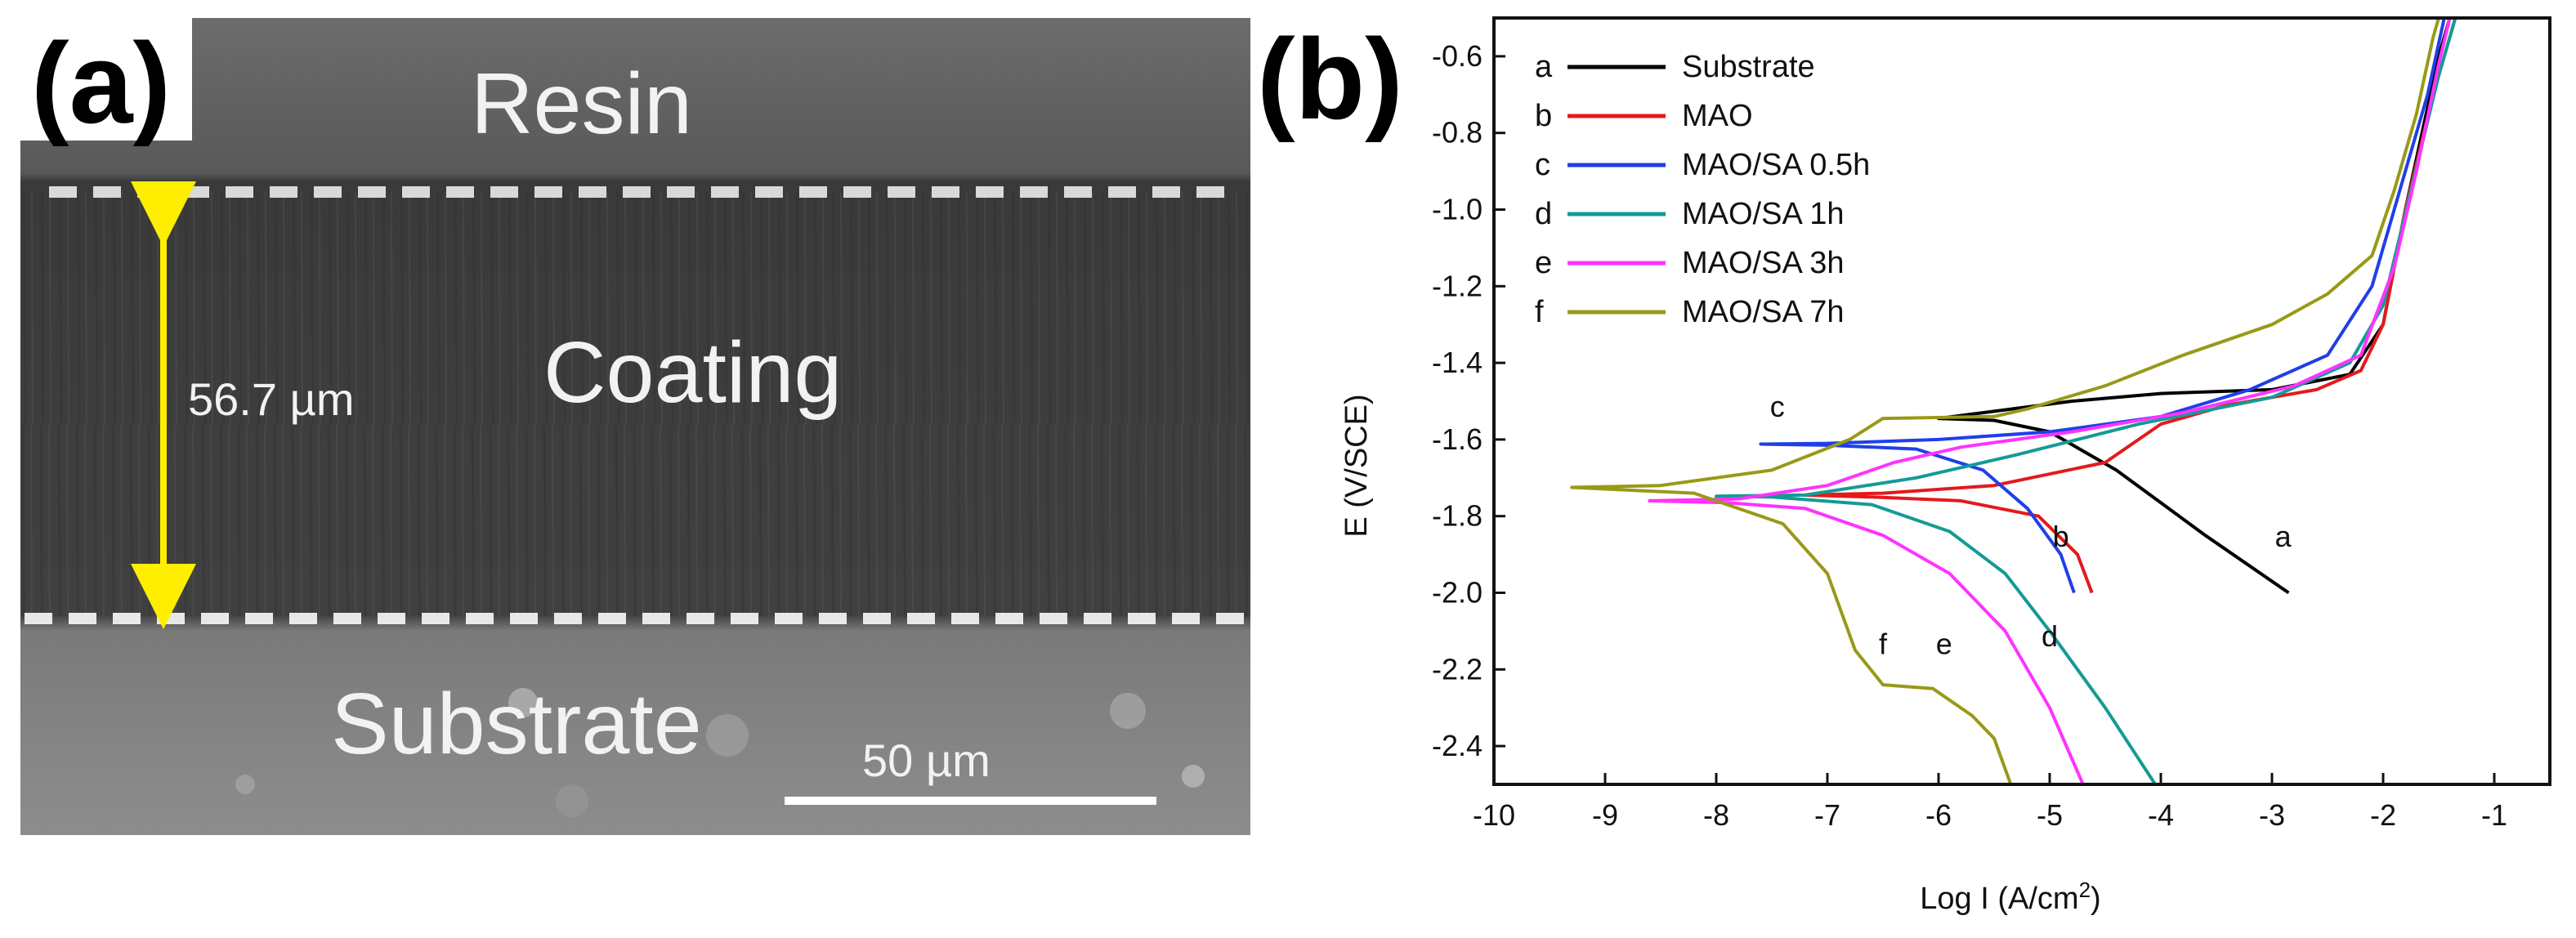 This screenshot has width=2576, height=938. Describe the element at coordinates (1777, 406) in the screenshot. I see `curve-label-c: c` at that location.